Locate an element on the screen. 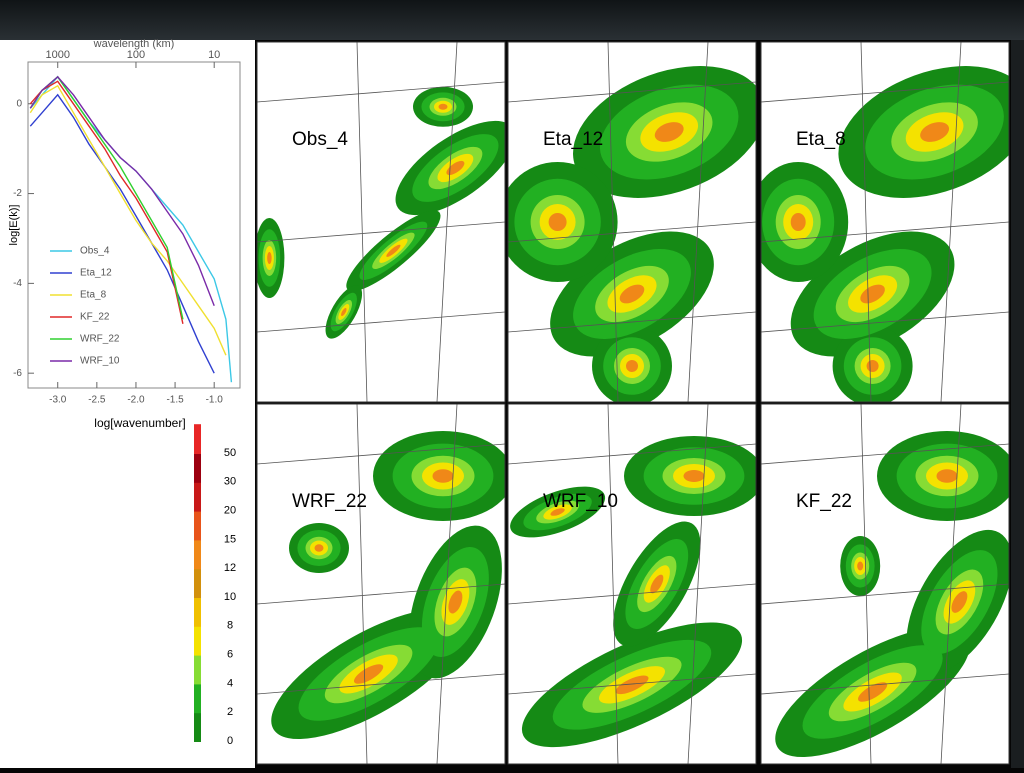  panel-label: Eta_8 is located at coordinates (821, 139).